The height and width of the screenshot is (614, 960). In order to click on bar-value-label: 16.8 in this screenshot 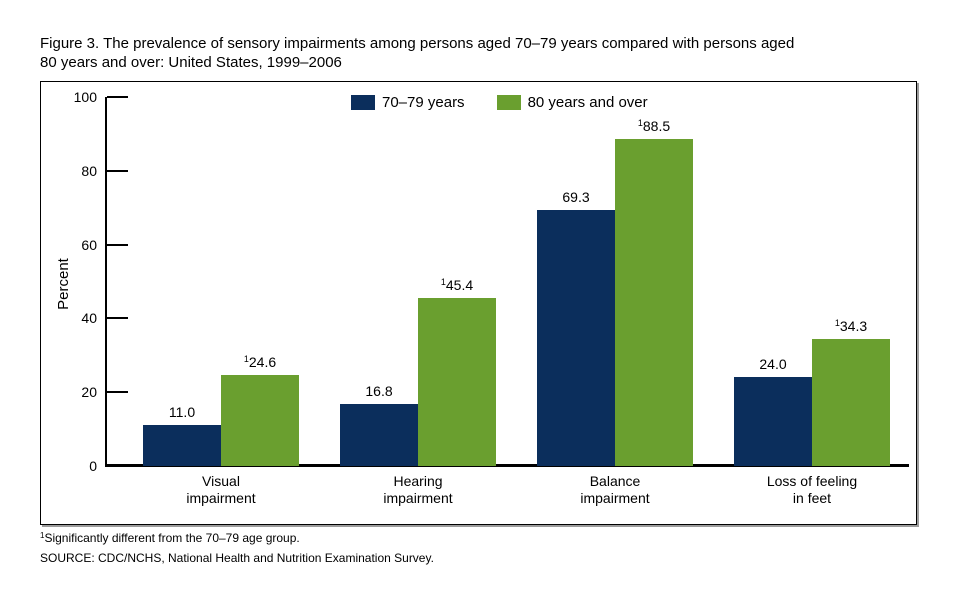, I will do `click(379, 391)`.